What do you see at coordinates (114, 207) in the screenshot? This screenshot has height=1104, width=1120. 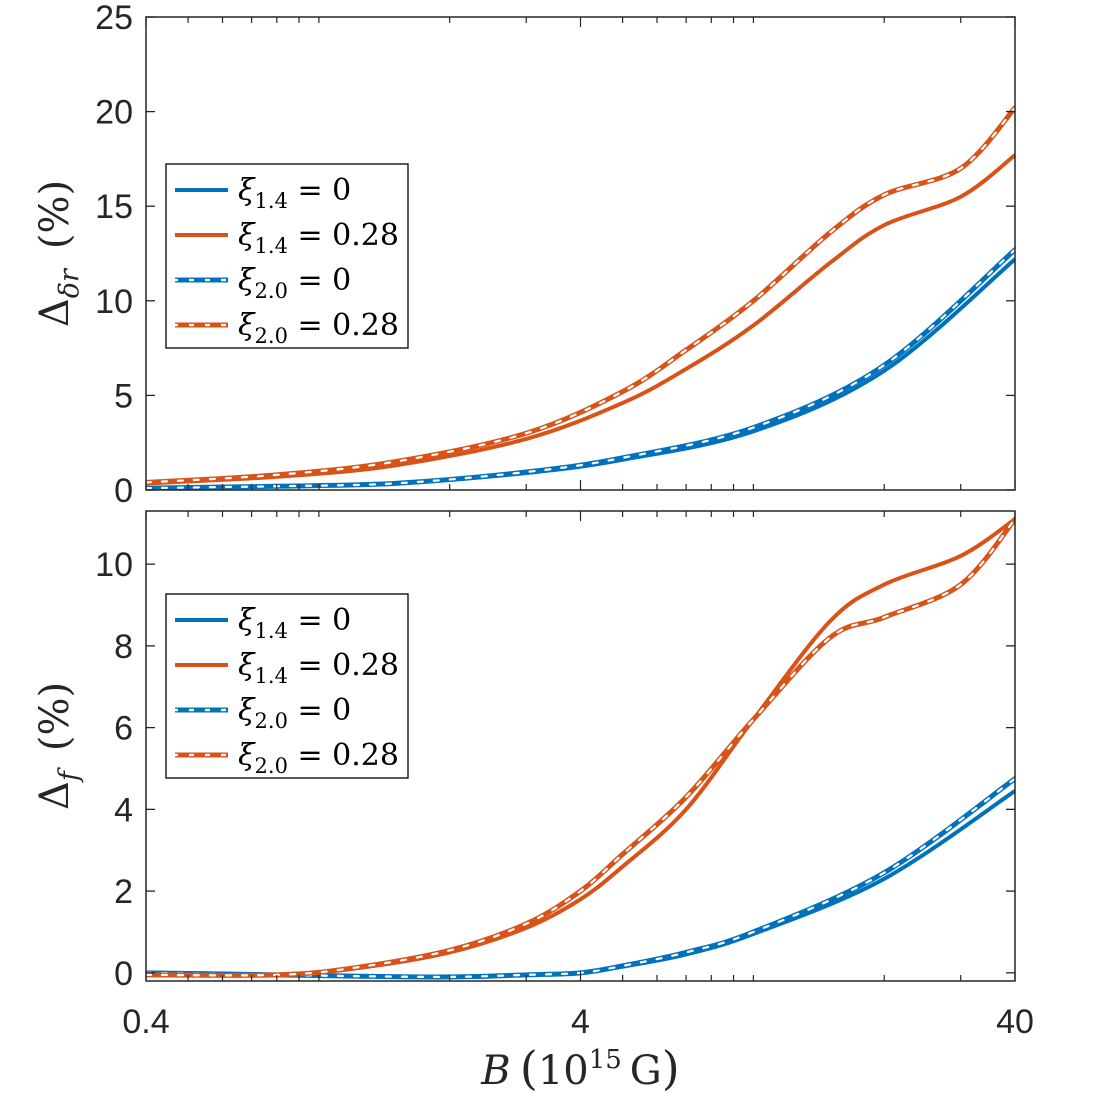 I see `y-tick-label: 15` at bounding box center [114, 207].